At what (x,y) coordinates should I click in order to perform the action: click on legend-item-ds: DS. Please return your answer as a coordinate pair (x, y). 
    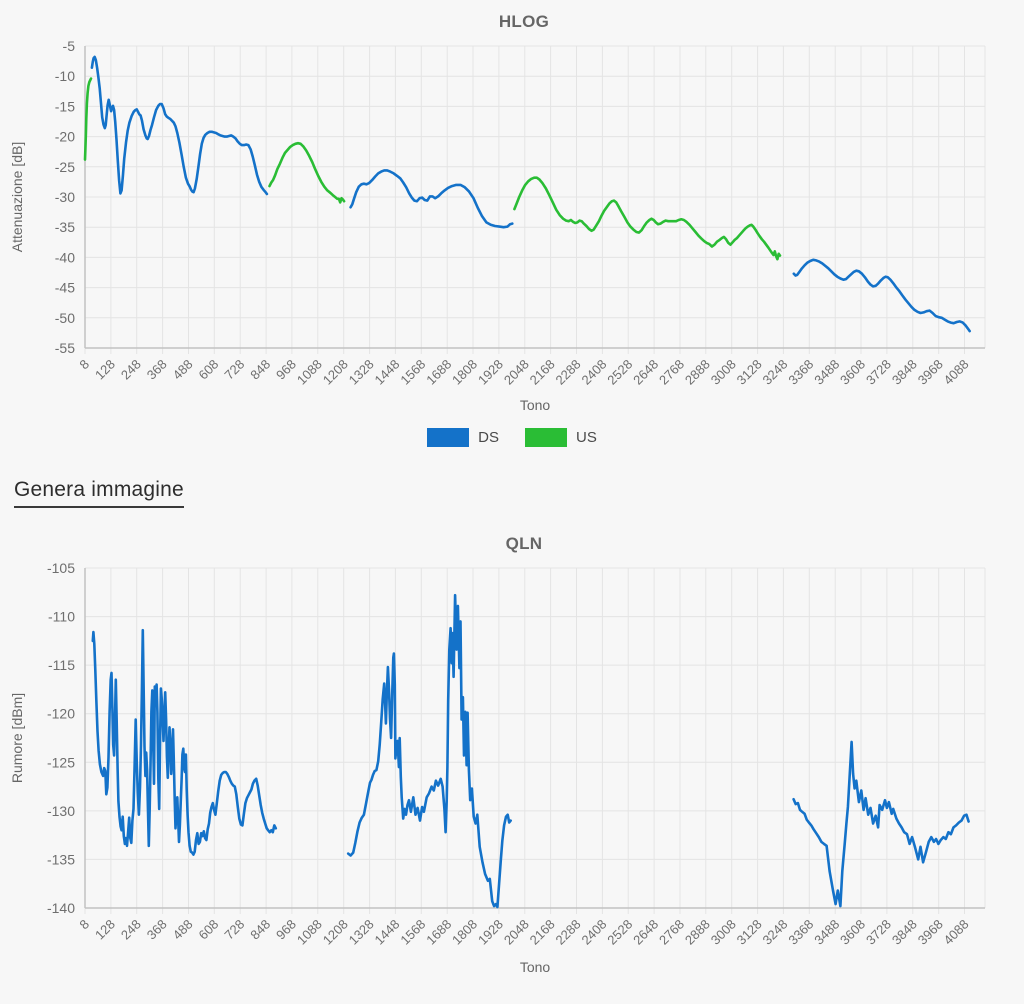
    Looking at the image, I should click on (463, 437).